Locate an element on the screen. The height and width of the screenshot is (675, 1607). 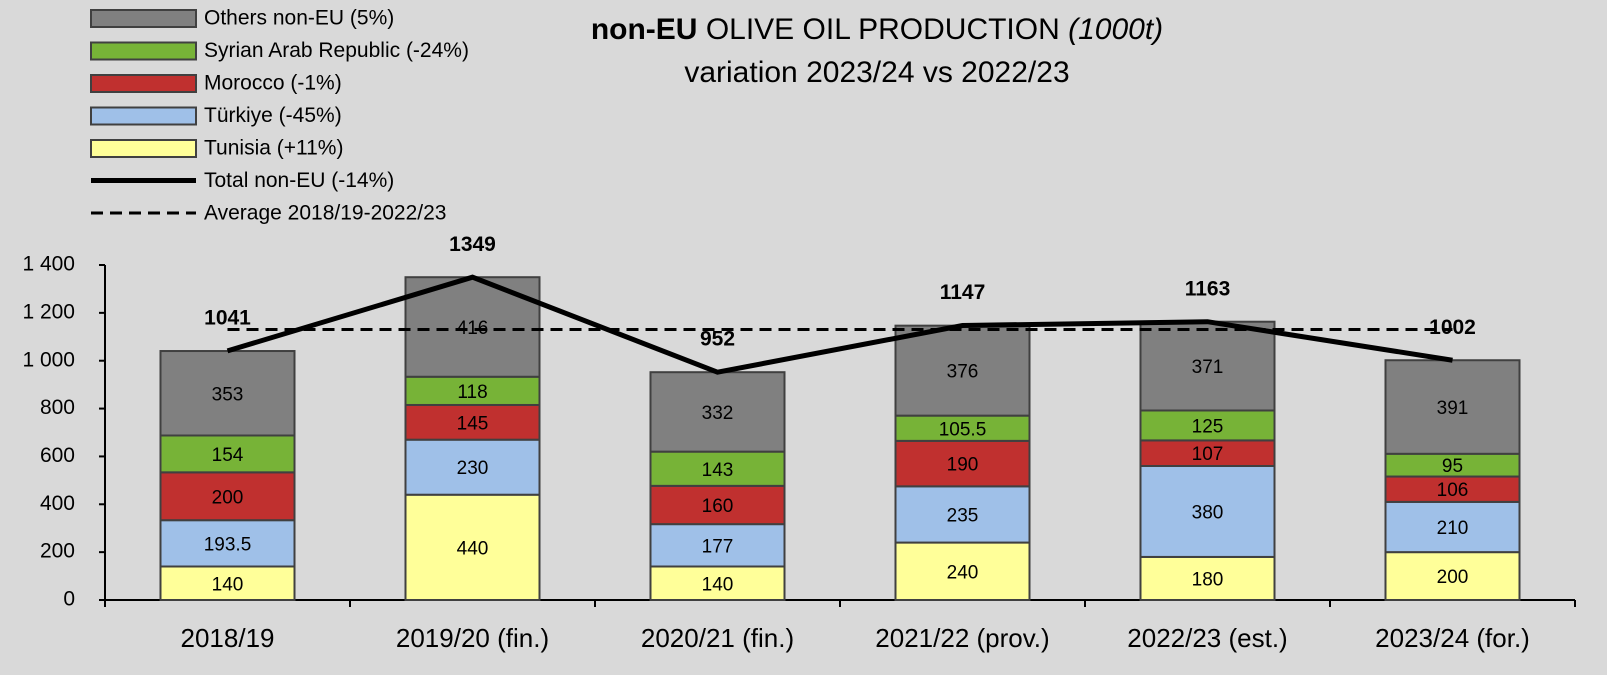
value-label: 145 is located at coordinates (473, 423).